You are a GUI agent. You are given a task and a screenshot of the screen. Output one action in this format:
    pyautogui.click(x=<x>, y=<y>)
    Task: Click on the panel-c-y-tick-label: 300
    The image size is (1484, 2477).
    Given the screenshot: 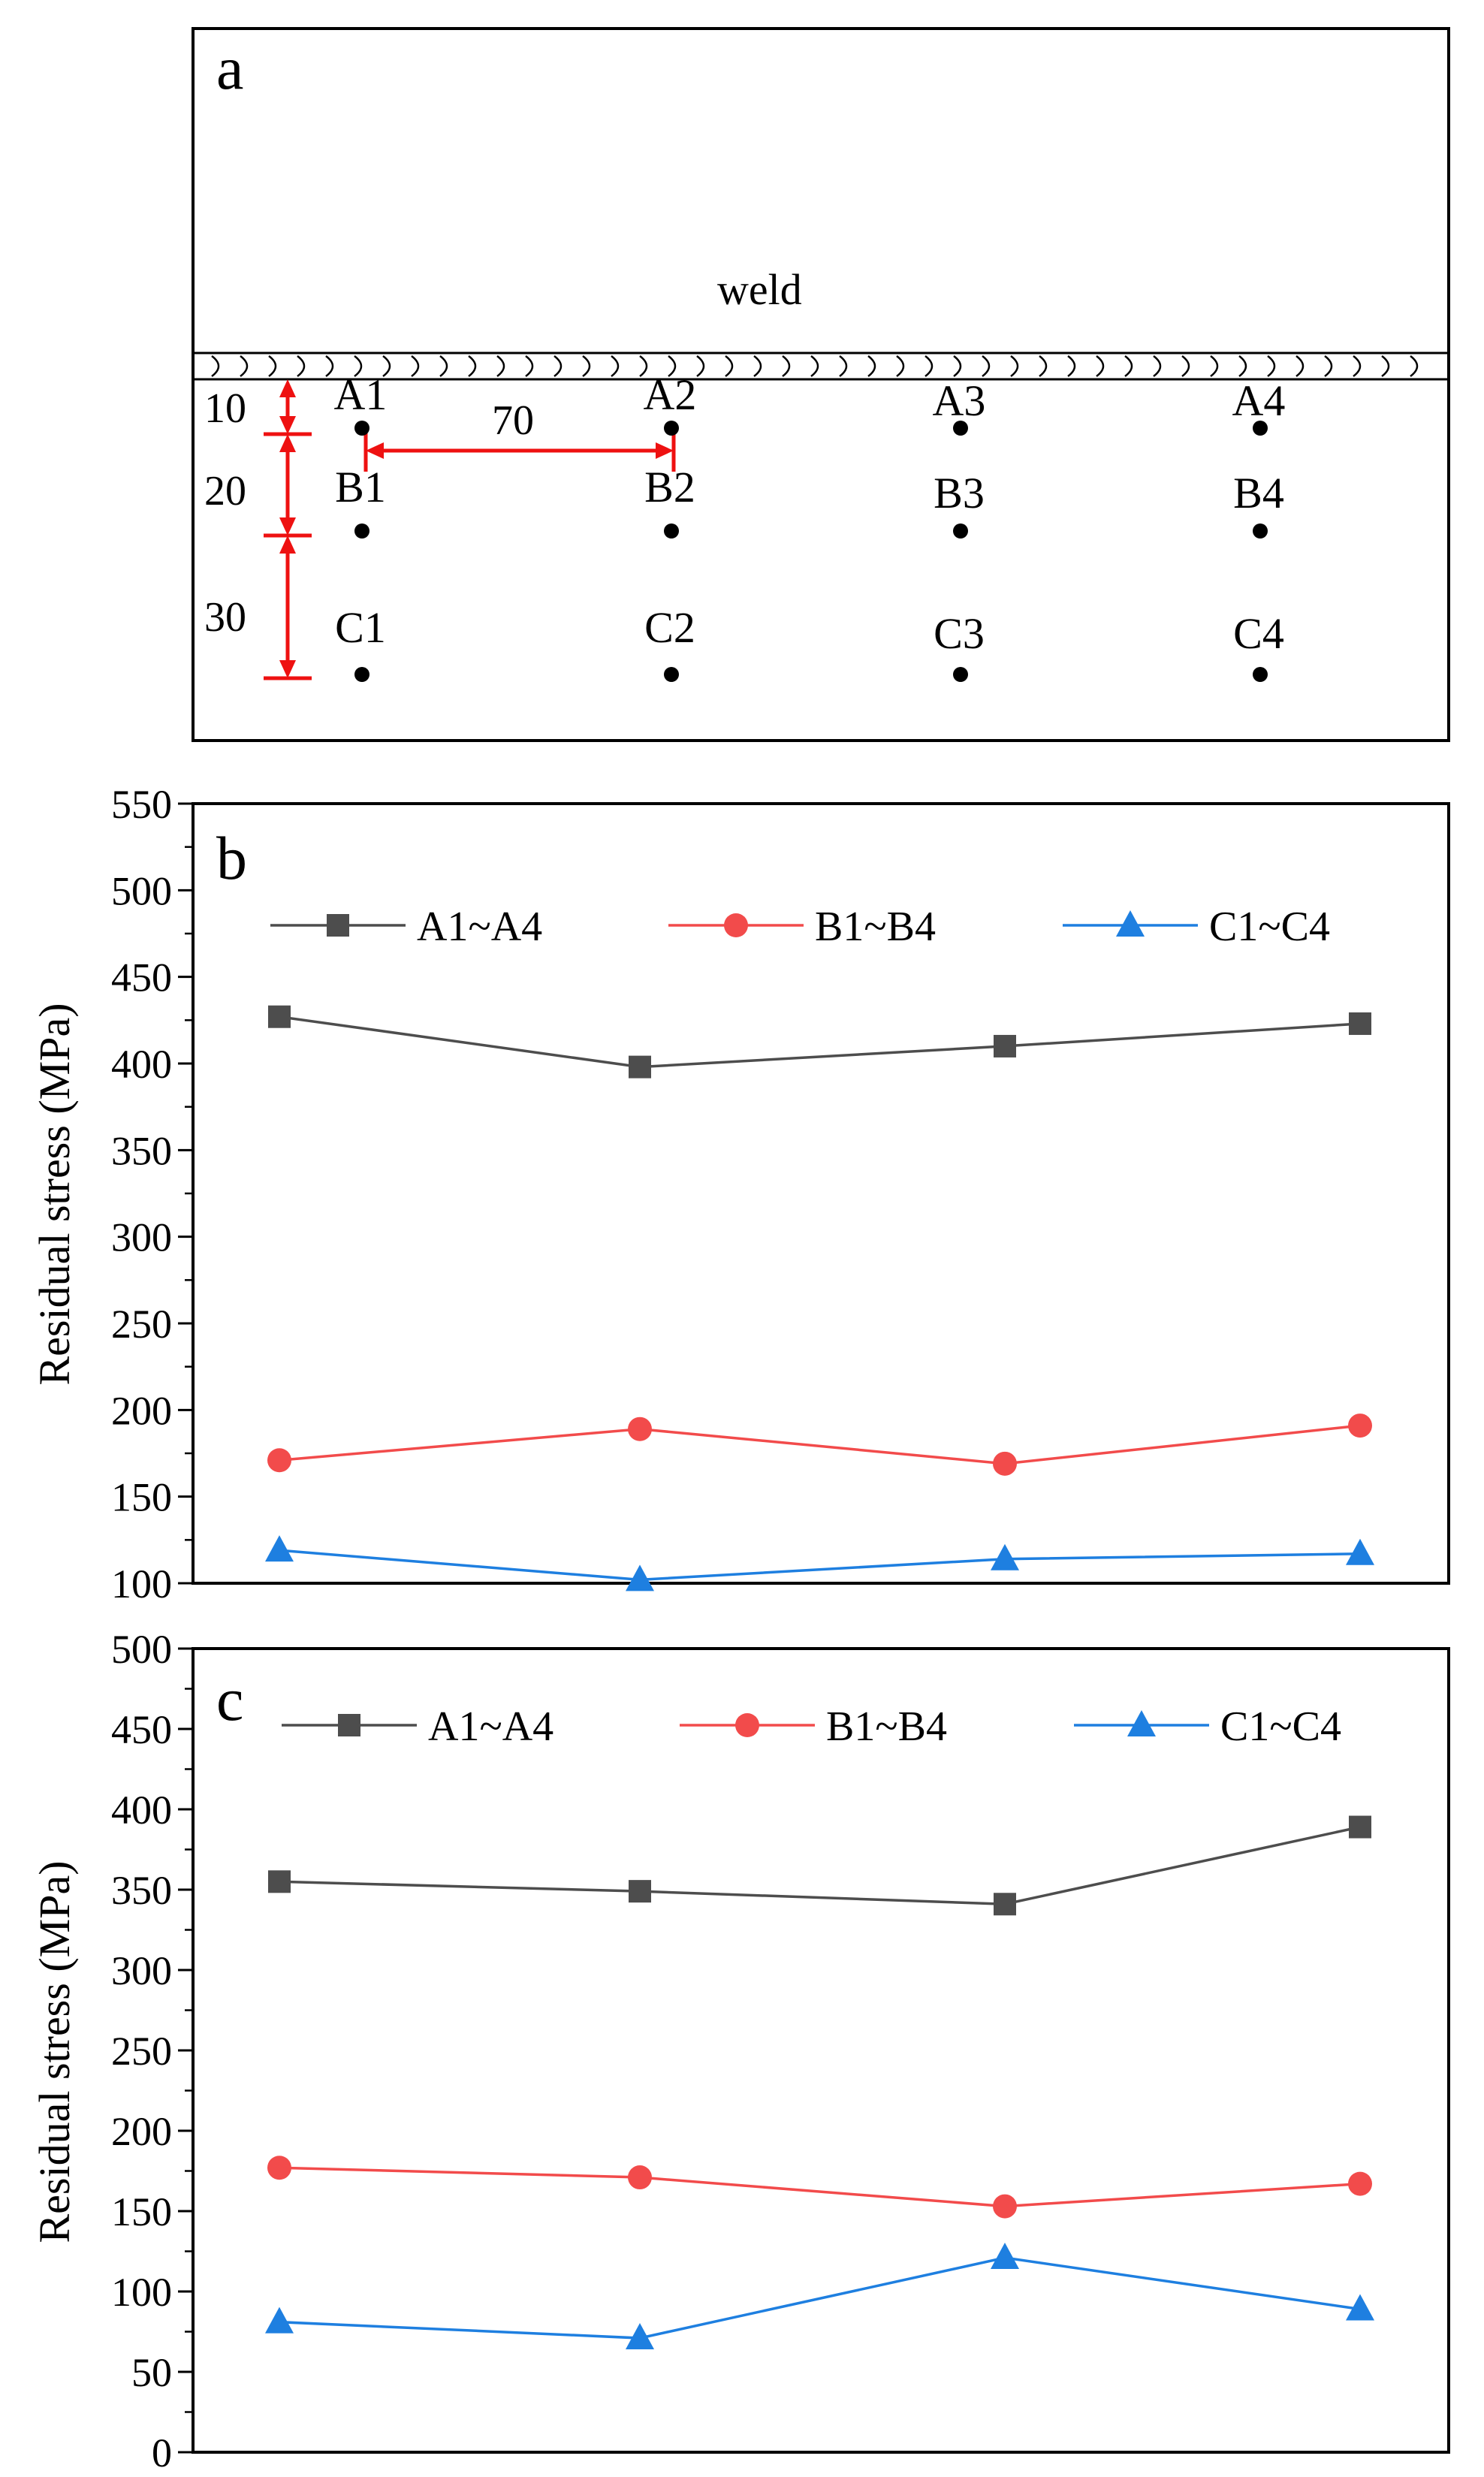 What is the action you would take?
    pyautogui.click(x=141, y=1971)
    